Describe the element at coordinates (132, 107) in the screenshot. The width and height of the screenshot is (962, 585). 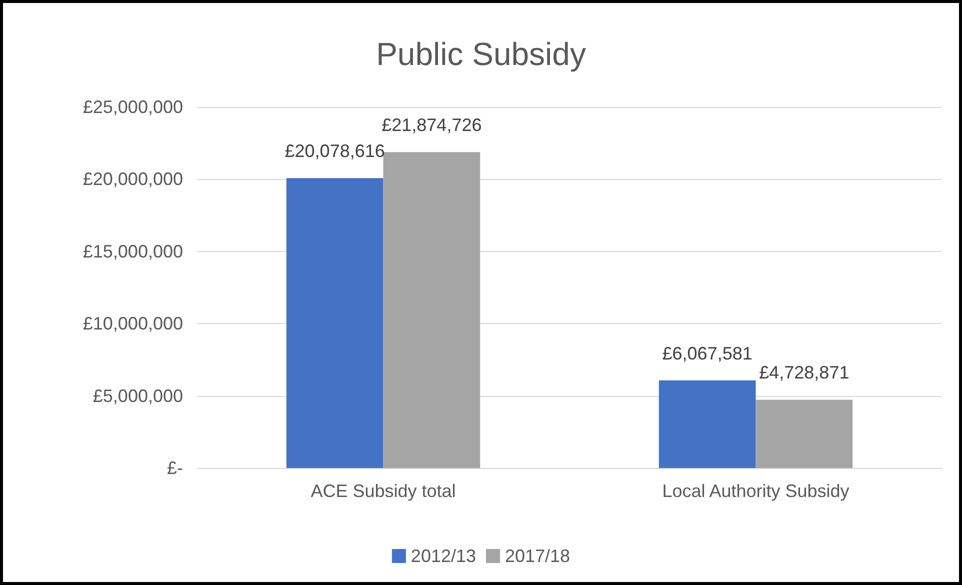
I see `y-tick-label: £25,000,000` at that location.